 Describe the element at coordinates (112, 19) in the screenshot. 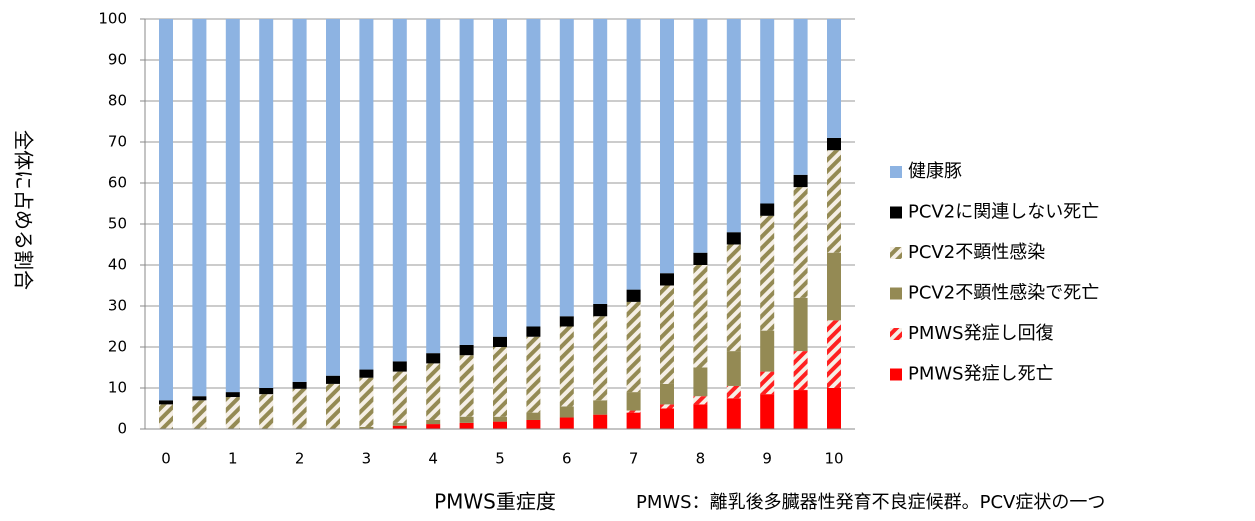

I see `y-tick-label: 100` at that location.